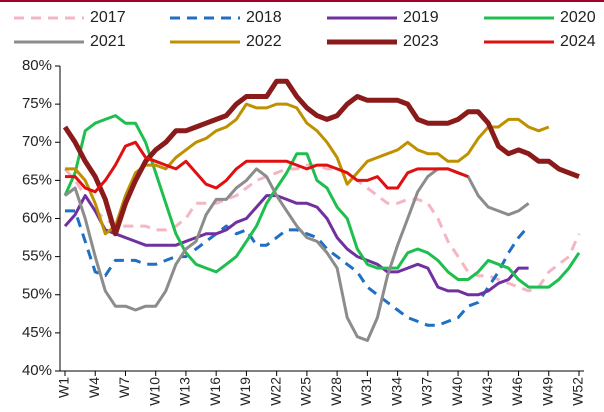 This screenshot has height=412, width=604. Describe the element at coordinates (578, 391) in the screenshot. I see `x-tick-label: W52` at that location.